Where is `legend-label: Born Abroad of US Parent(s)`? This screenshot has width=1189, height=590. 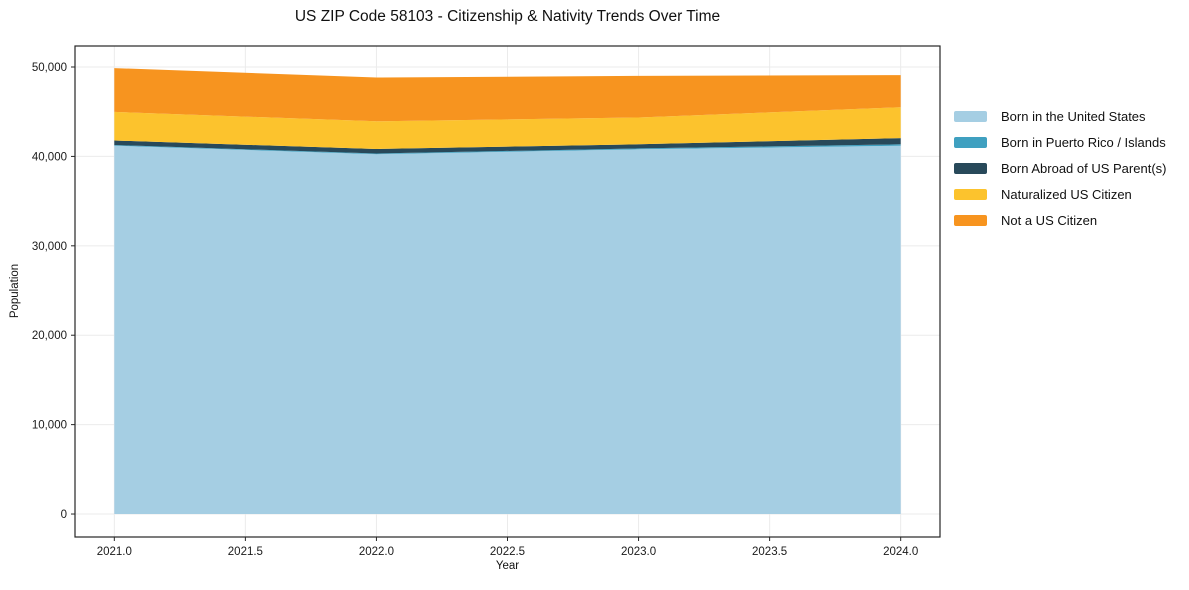 legend-label: Born Abroad of US Parent(s) is located at coordinates (1084, 168).